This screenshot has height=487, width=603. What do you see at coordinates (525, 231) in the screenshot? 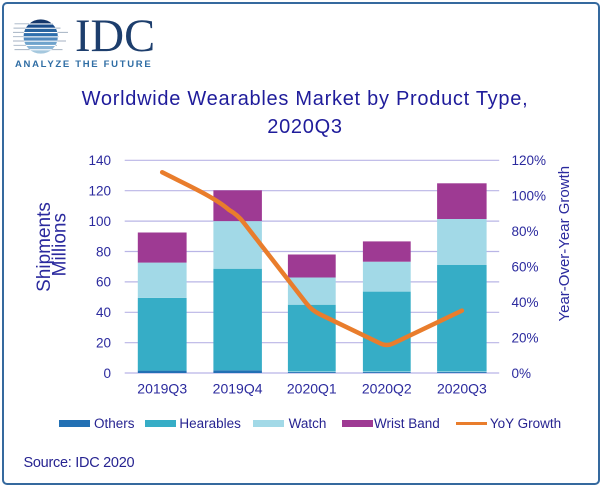
I see `svg-text: 80%` at bounding box center [525, 231].